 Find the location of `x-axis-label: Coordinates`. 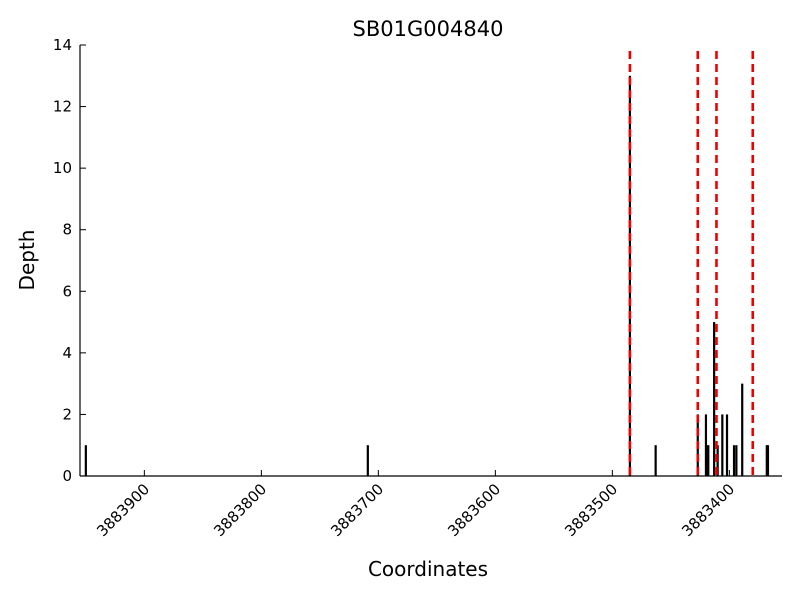

x-axis-label: Coordinates is located at coordinates (428, 569).